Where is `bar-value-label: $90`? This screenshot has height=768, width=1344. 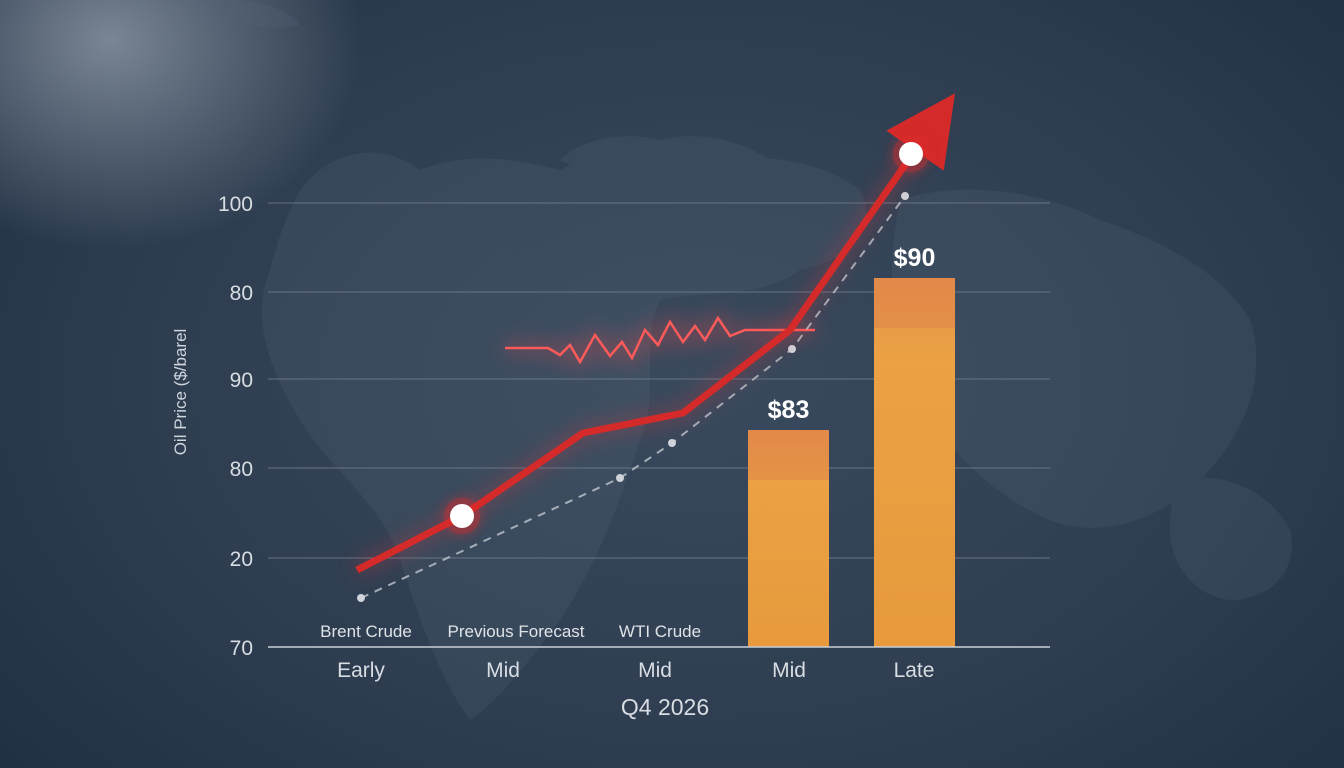 bar-value-label: $90 is located at coordinates (915, 258).